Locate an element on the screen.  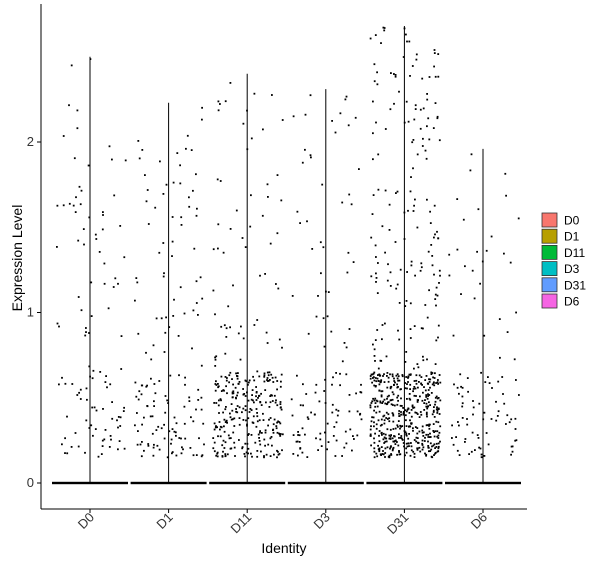
x-tick-label: D31 is located at coordinates (397, 523).